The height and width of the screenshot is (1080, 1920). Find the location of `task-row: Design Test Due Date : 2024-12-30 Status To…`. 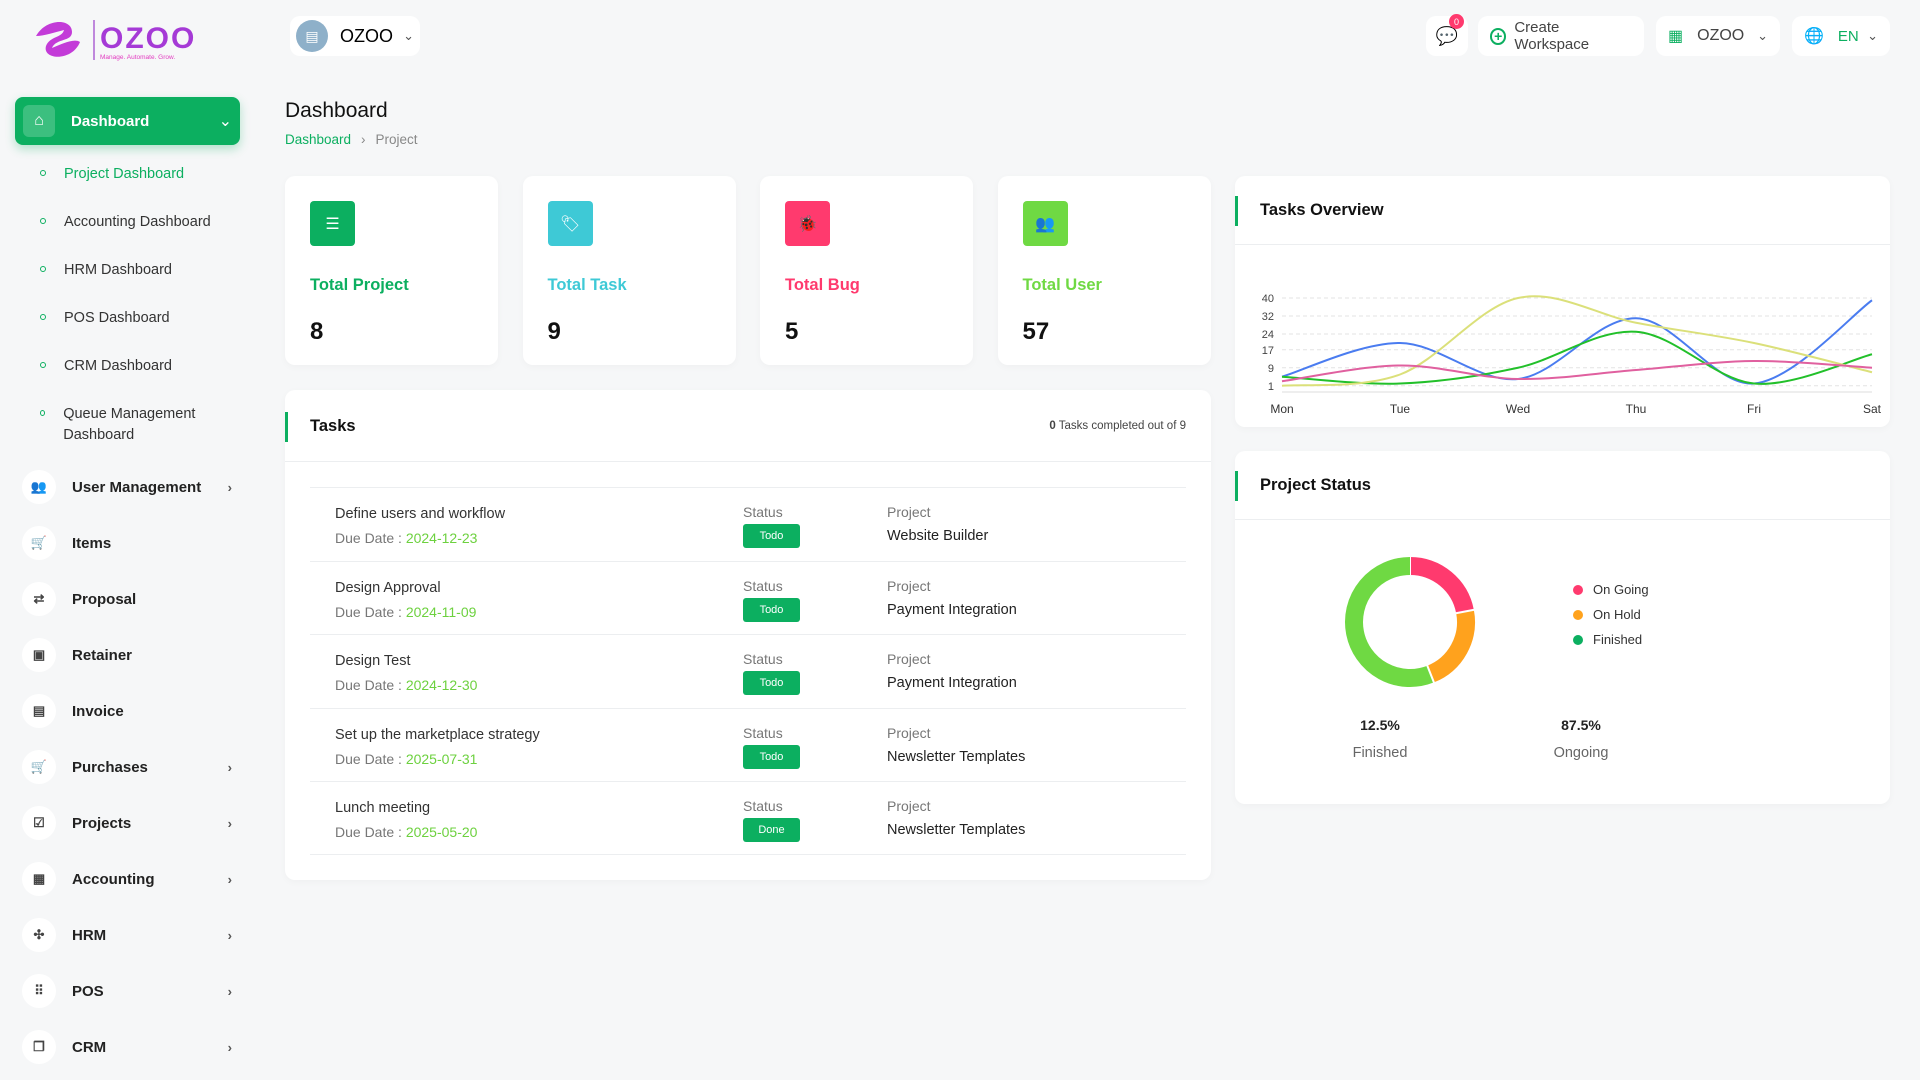

task-row: Design Test Due Date : 2024-12-30 Status To… is located at coordinates (748, 671).